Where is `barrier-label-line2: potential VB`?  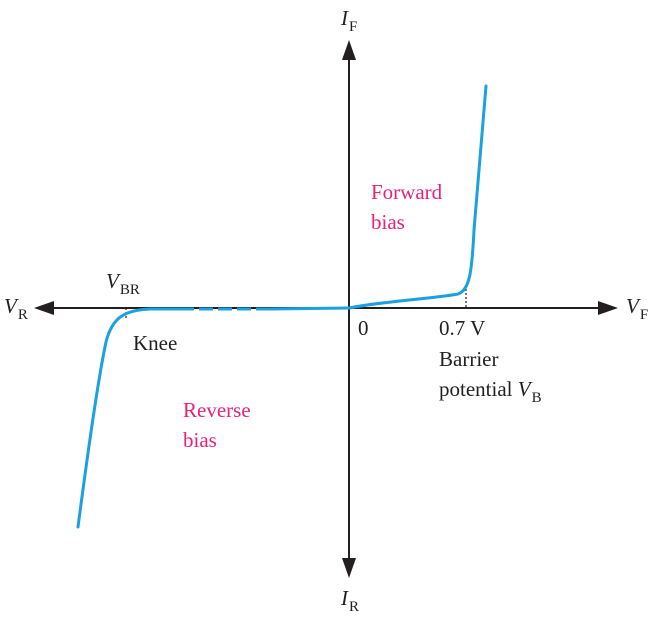 barrier-label-line2: potential VB is located at coordinates (490, 391).